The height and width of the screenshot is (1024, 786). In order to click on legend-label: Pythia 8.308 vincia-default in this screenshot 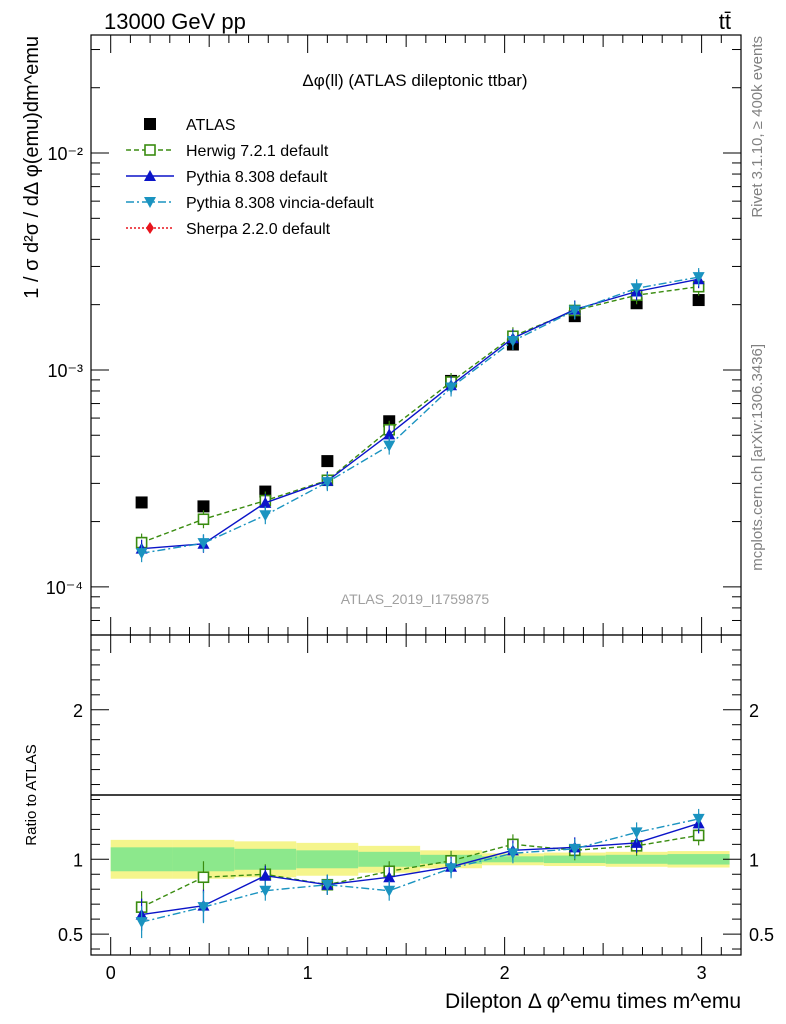, I will do `click(280, 203)`.